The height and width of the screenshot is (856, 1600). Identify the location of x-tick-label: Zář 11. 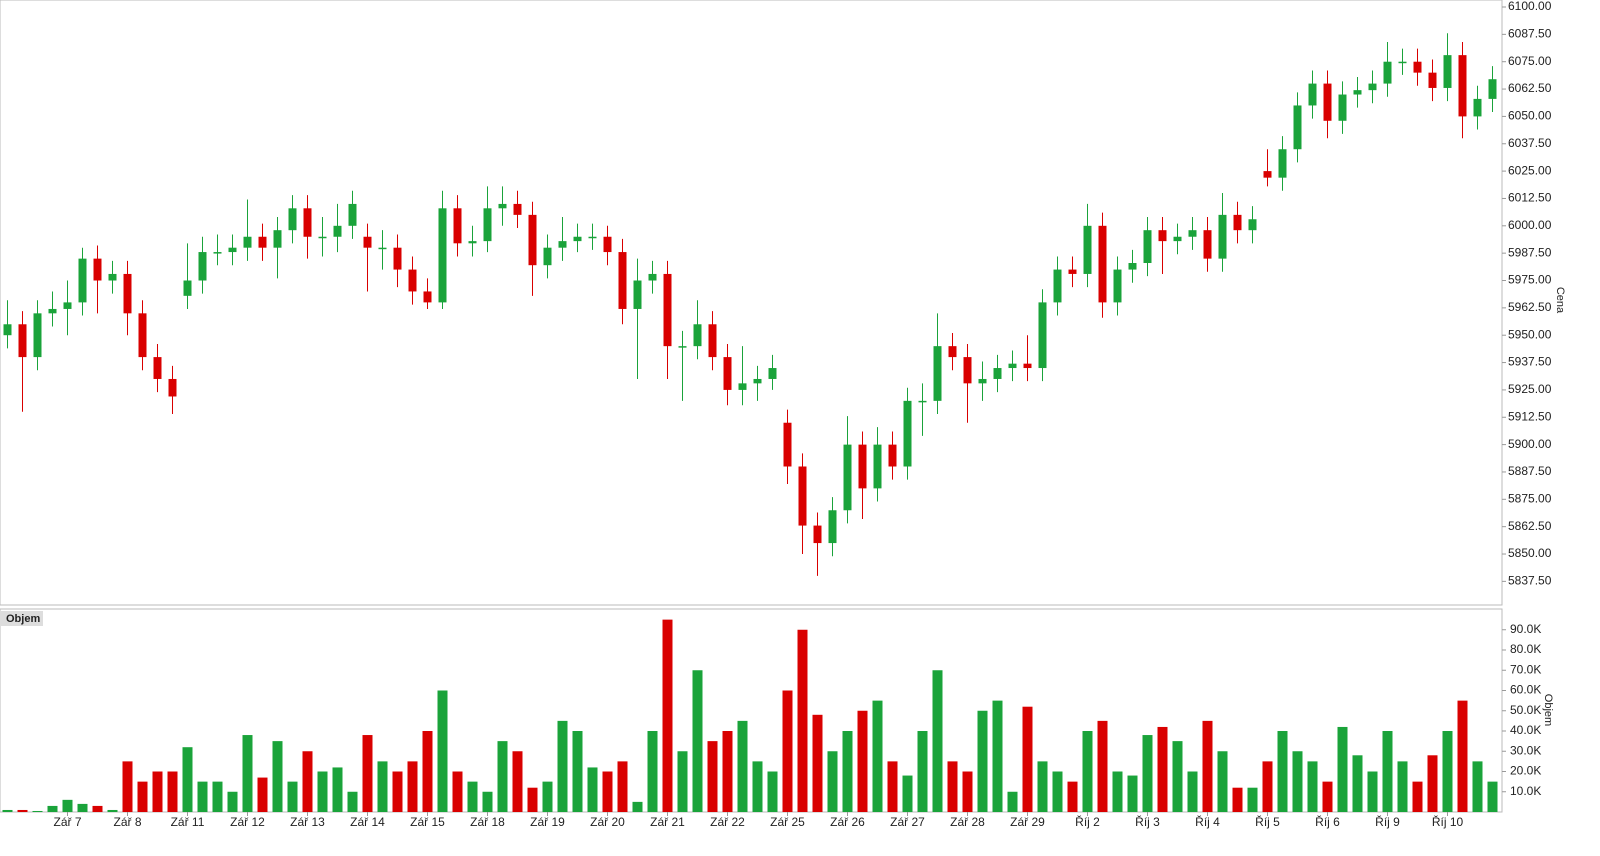
(188, 822).